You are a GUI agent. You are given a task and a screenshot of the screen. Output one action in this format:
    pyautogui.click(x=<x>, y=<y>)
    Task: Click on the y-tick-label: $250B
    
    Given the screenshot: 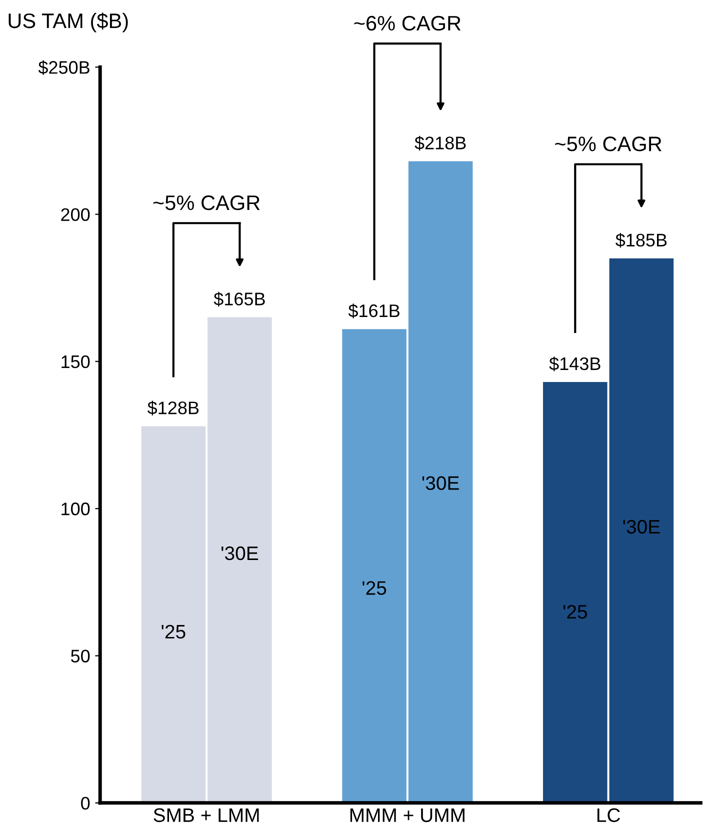 What is the action you would take?
    pyautogui.click(x=64, y=67)
    